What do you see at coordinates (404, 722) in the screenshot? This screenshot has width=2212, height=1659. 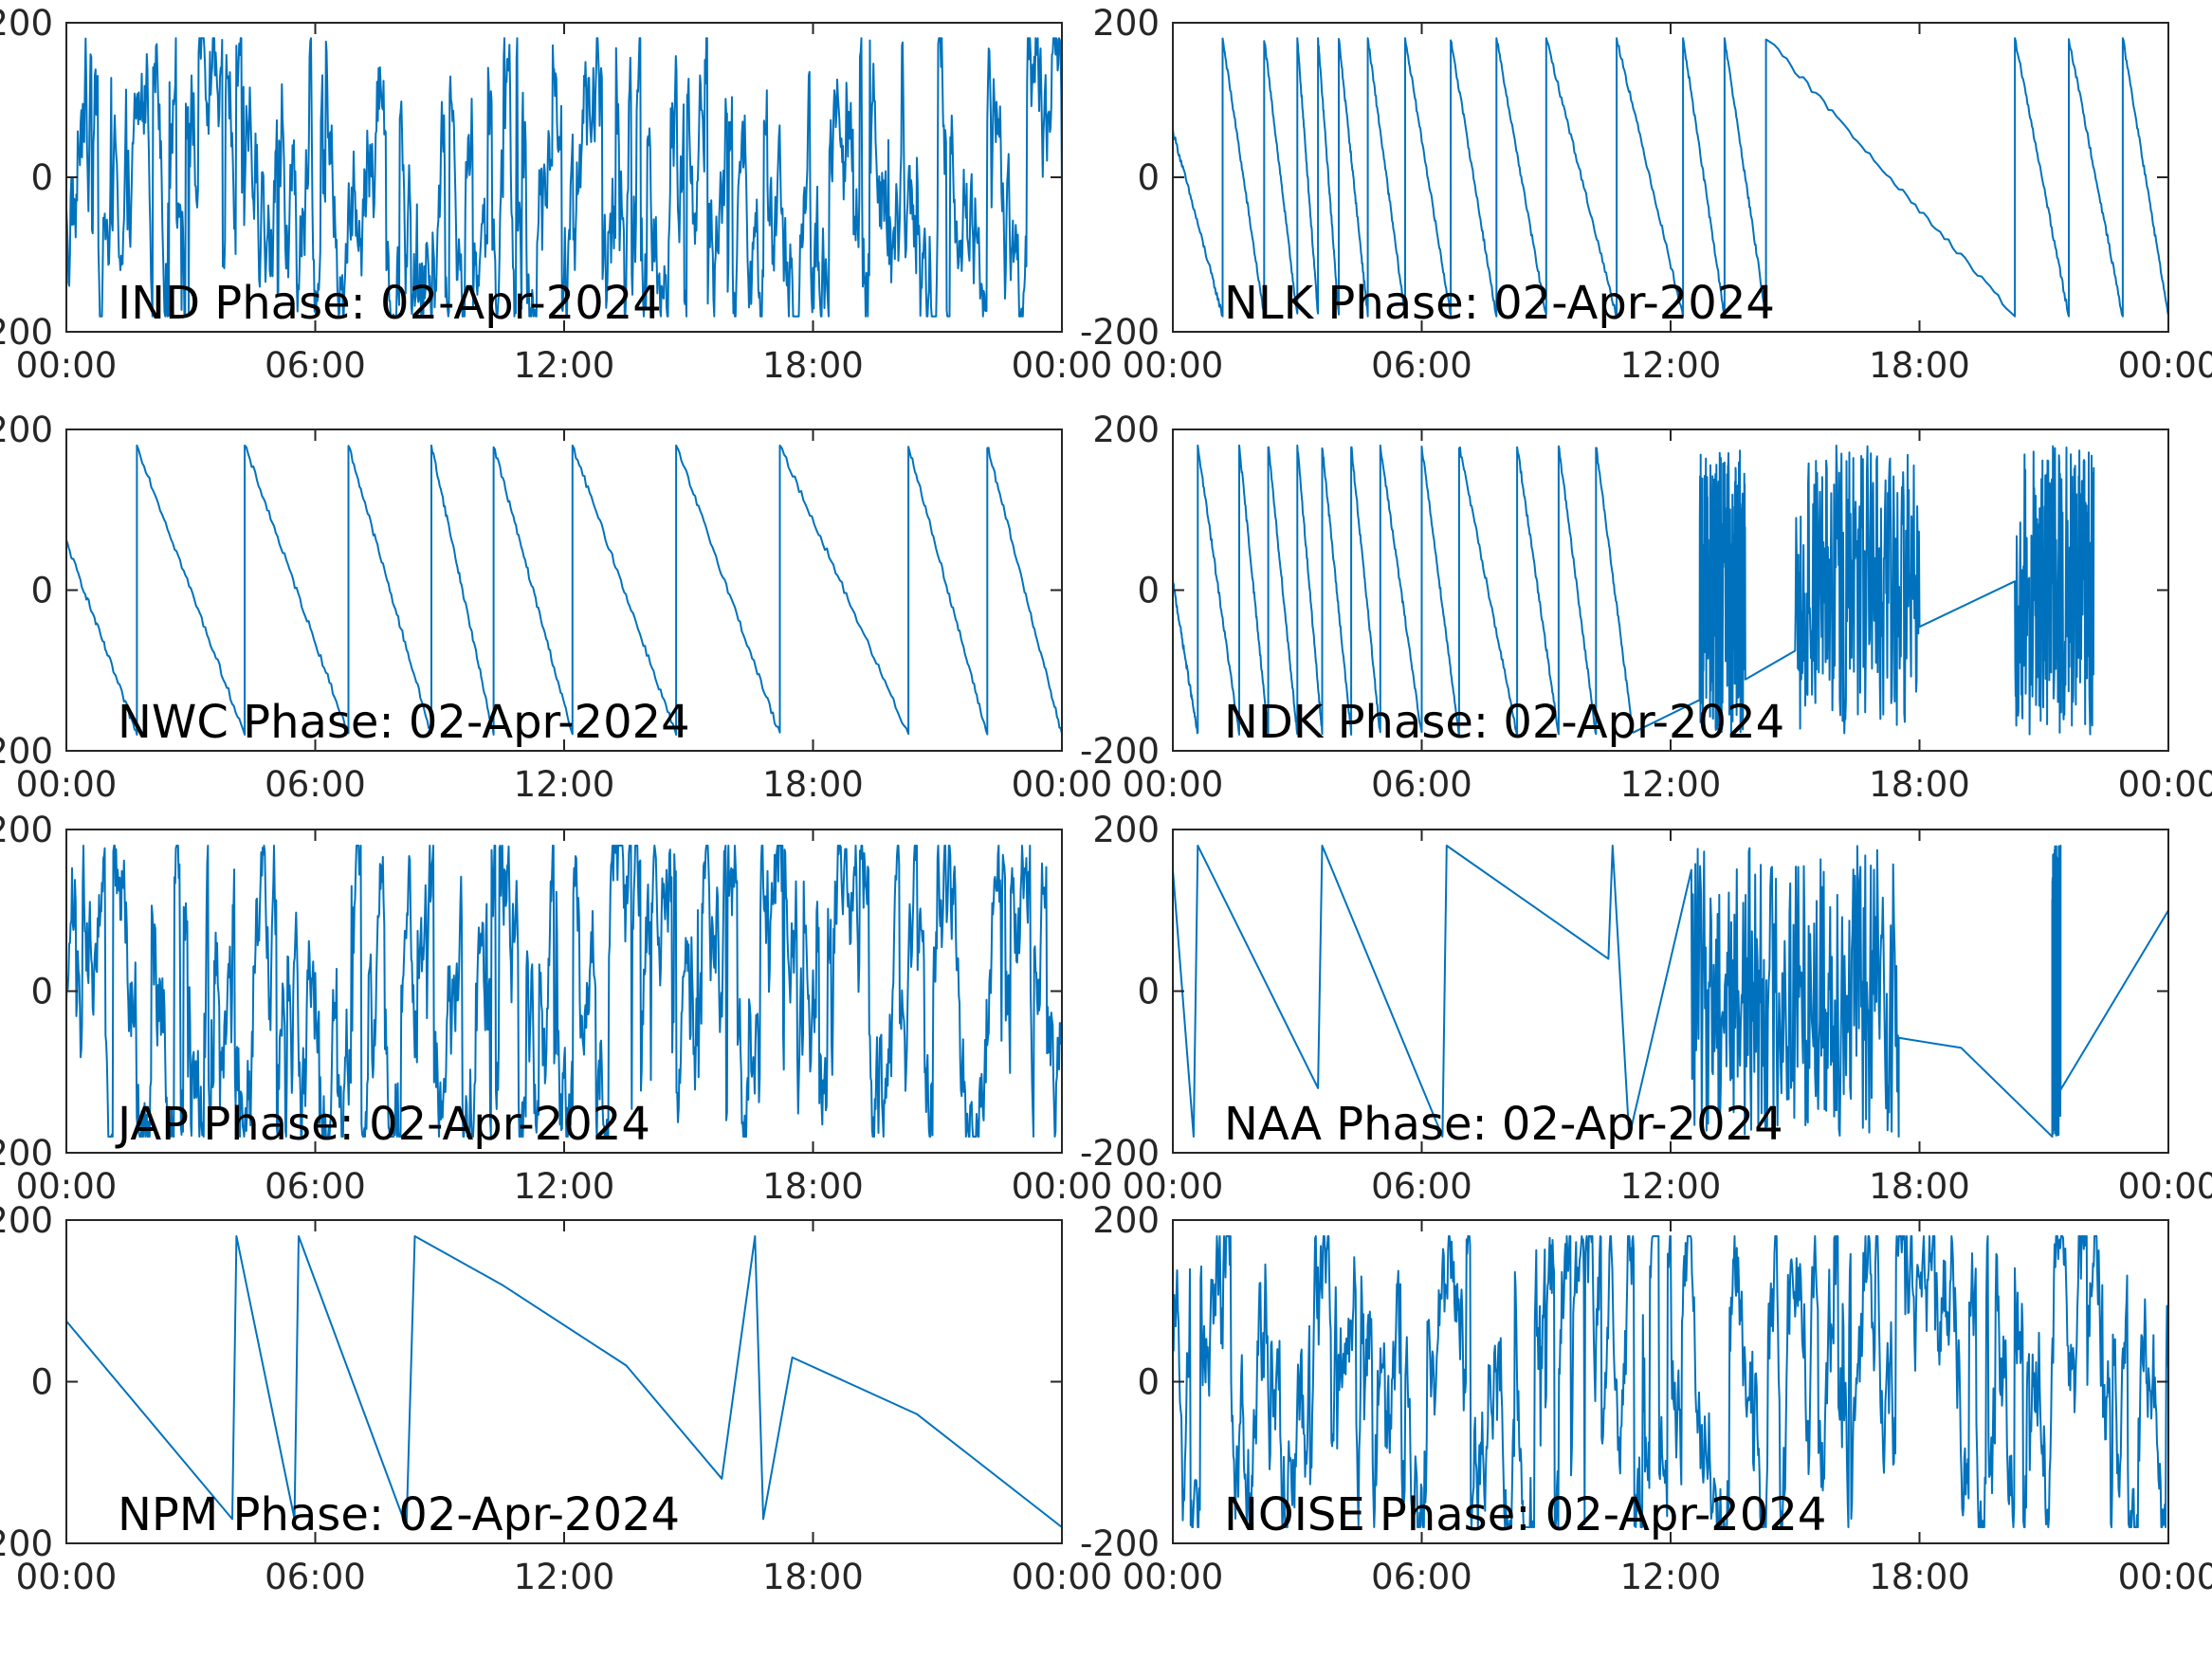 I see `panel-annotation: NWC Phase: 02-Apr-2024` at bounding box center [404, 722].